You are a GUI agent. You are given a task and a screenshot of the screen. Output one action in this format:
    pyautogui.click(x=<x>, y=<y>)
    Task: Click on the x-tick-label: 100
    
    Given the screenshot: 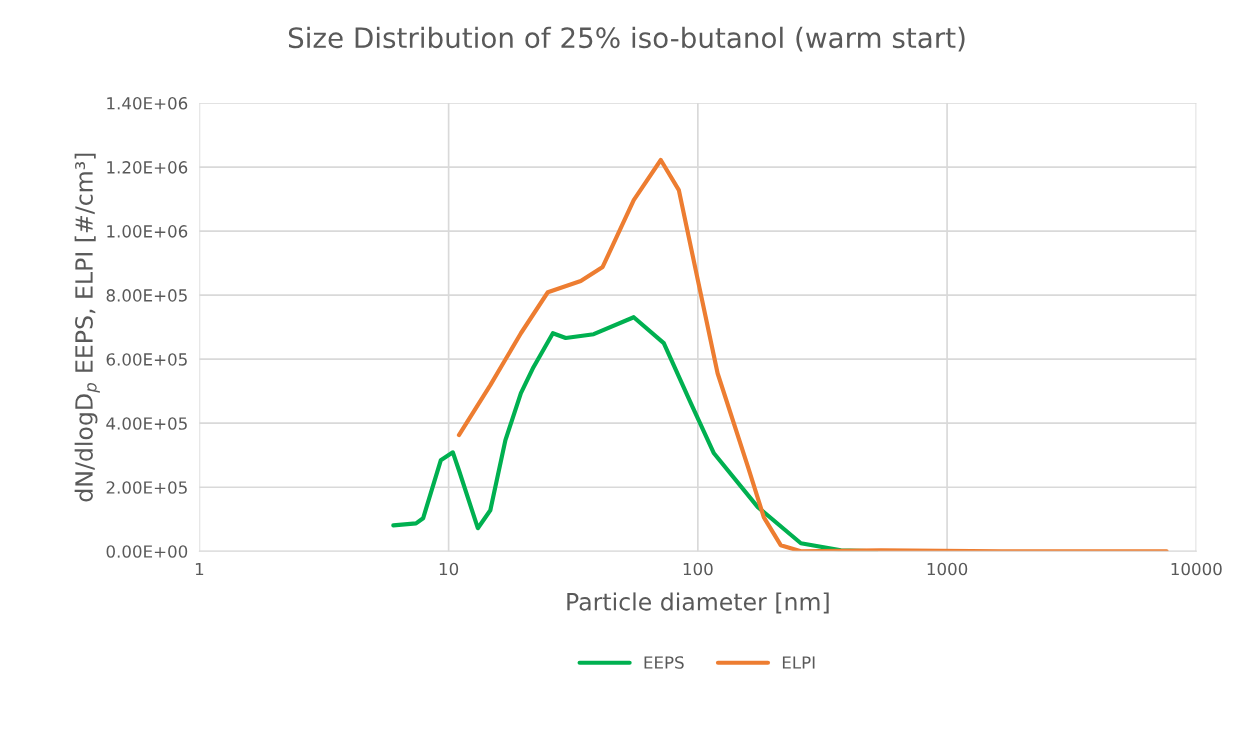 What is the action you would take?
    pyautogui.click(x=698, y=569)
    